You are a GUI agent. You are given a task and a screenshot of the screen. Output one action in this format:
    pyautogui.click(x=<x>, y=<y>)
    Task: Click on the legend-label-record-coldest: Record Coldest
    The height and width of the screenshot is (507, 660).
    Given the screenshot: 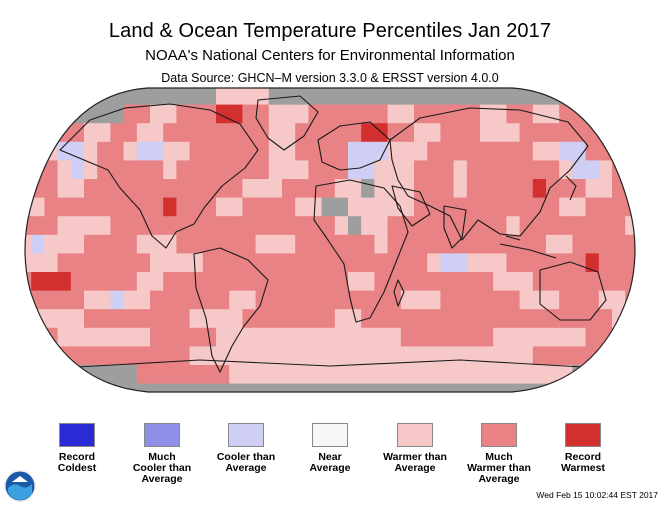 What is the action you would take?
    pyautogui.click(x=77, y=462)
    